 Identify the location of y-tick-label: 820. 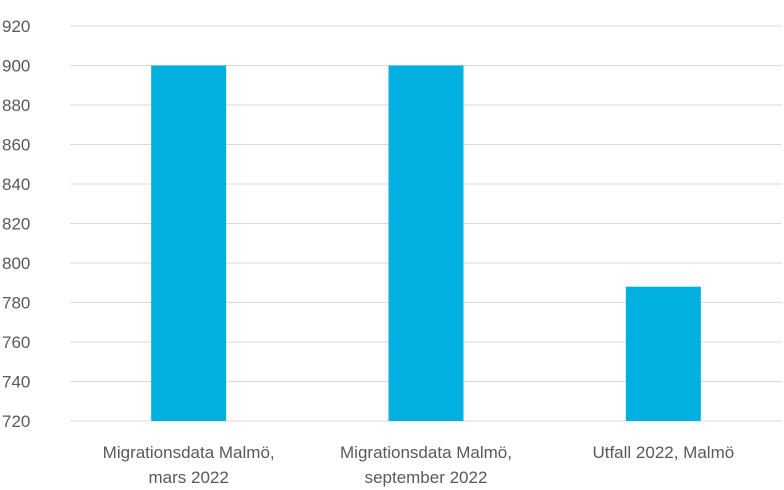
(16, 224).